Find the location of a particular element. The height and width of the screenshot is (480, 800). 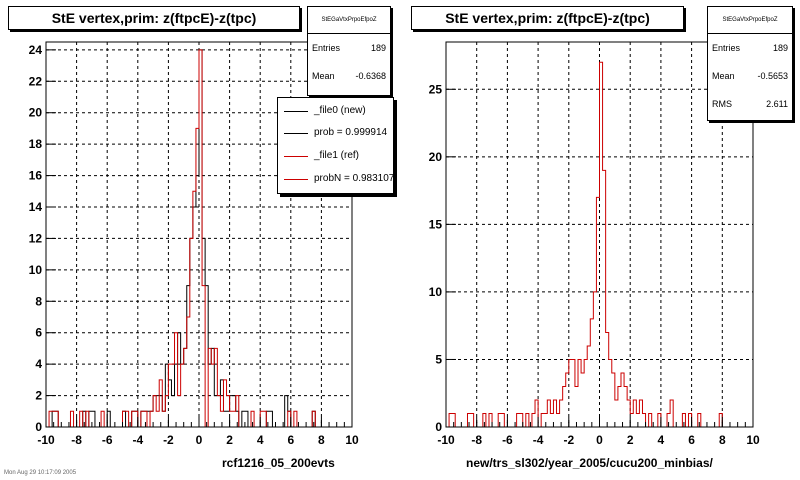

left-x-tick-label: -2 is located at coordinates (168, 440).